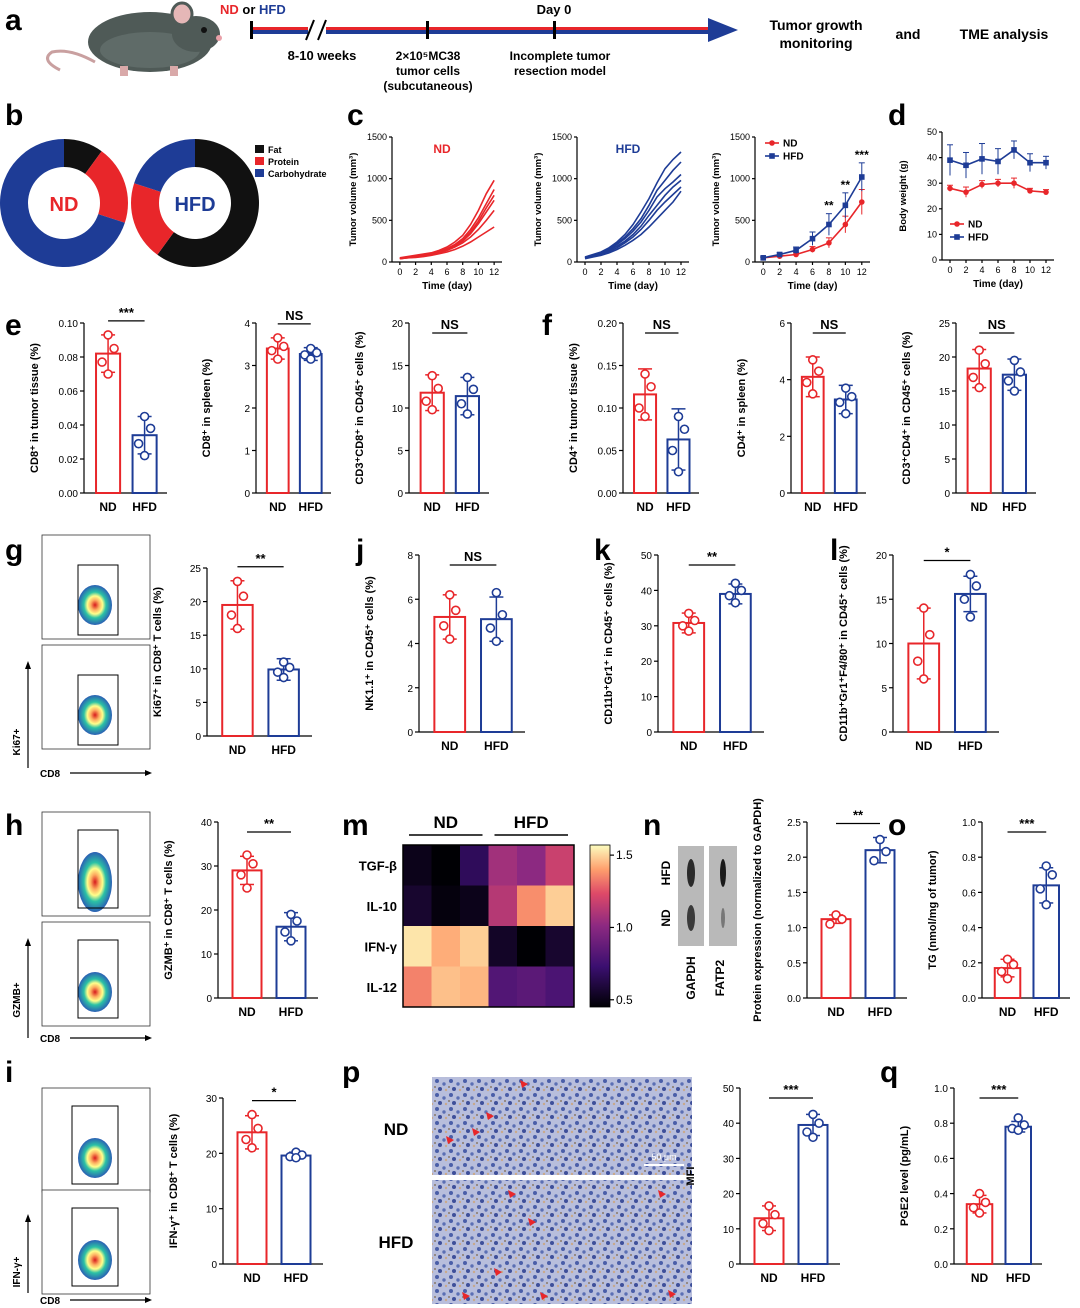 The image size is (1080, 1308). I want to click on panel-letter-j: j, so click(359, 550).